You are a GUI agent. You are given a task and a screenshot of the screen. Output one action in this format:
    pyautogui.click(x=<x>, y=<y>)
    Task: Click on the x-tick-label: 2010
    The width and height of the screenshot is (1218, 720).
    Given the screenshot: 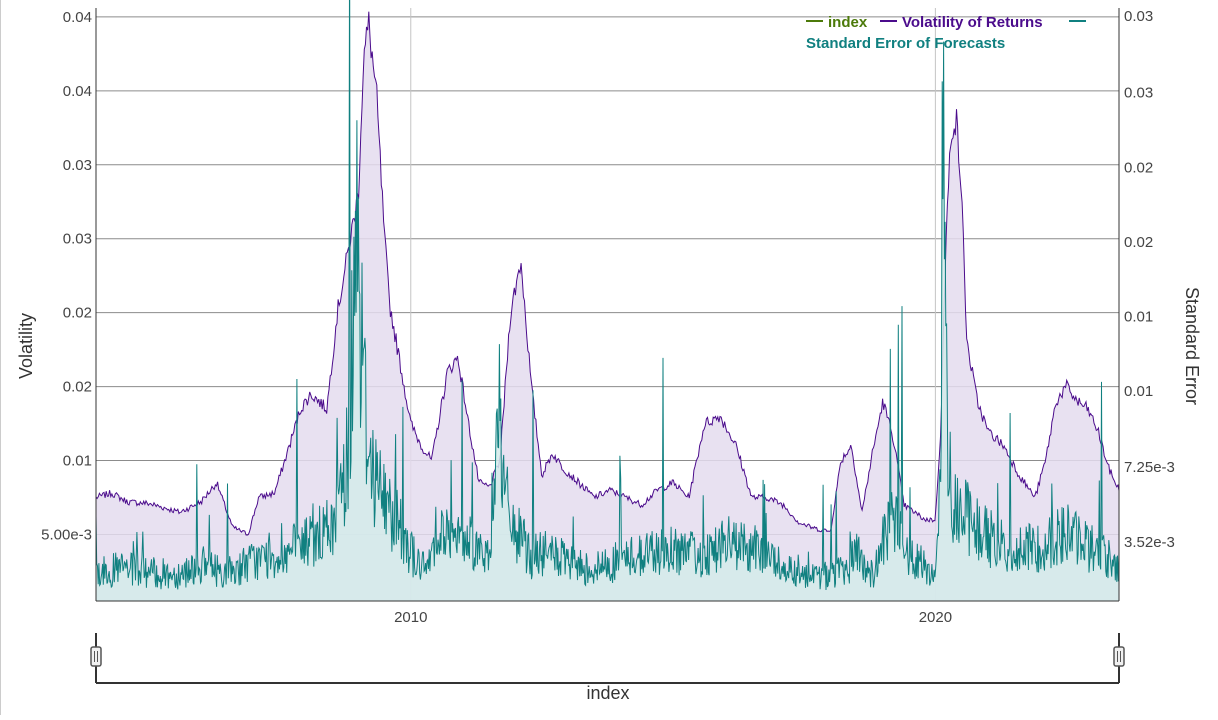 What is the action you would take?
    pyautogui.click(x=410, y=617)
    